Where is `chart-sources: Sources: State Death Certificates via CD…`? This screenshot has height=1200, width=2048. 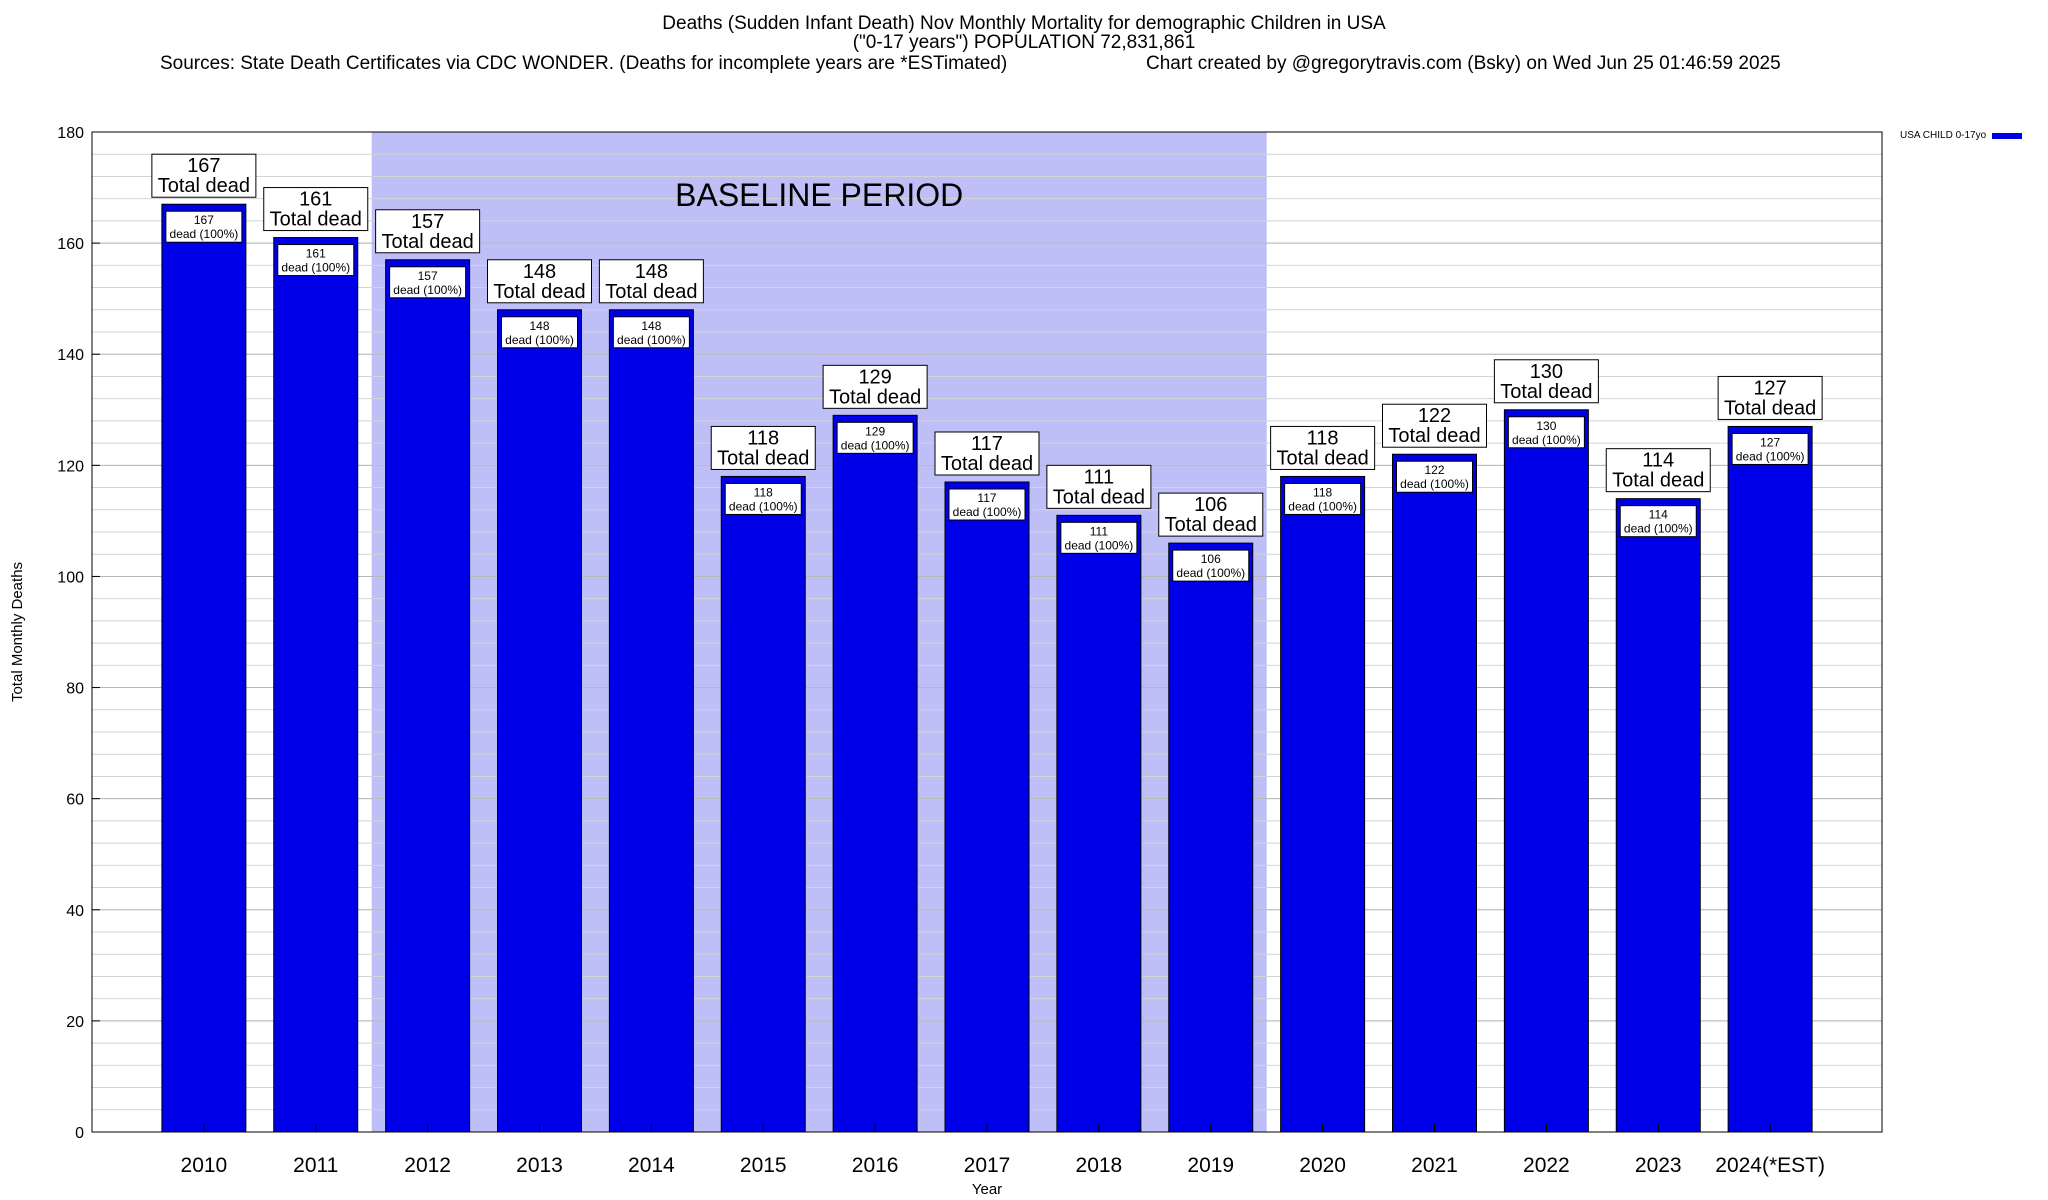 chart-sources: Sources: State Death Certificates via CD… is located at coordinates (584, 63).